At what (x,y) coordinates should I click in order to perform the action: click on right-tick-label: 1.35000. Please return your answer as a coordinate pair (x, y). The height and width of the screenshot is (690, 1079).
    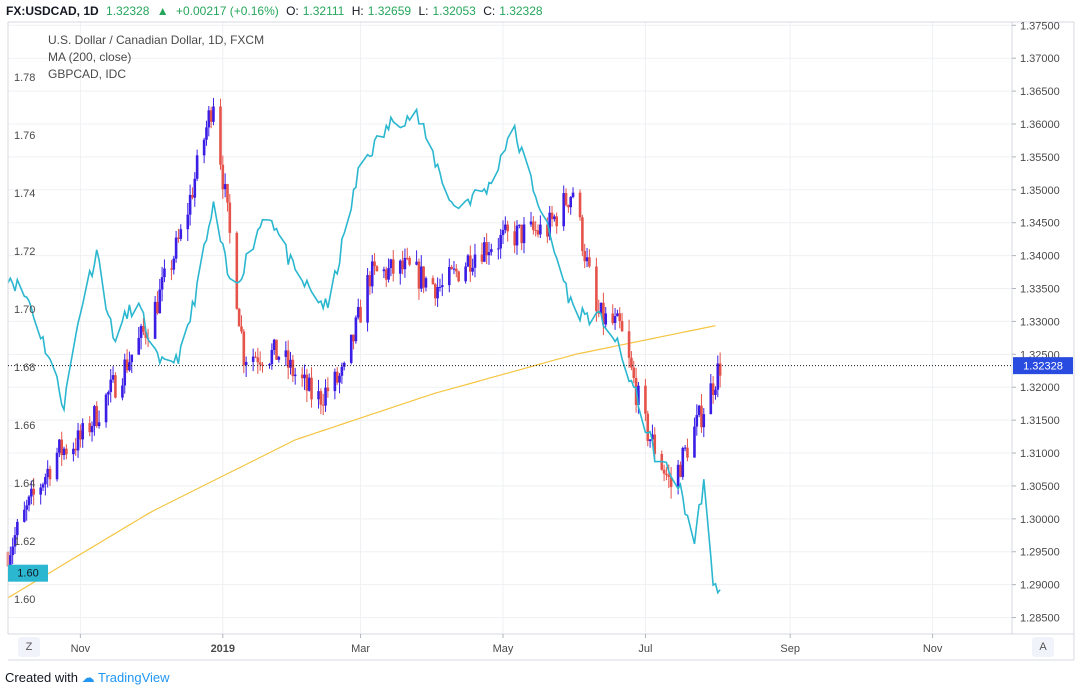
    Looking at the image, I should click on (1040, 191).